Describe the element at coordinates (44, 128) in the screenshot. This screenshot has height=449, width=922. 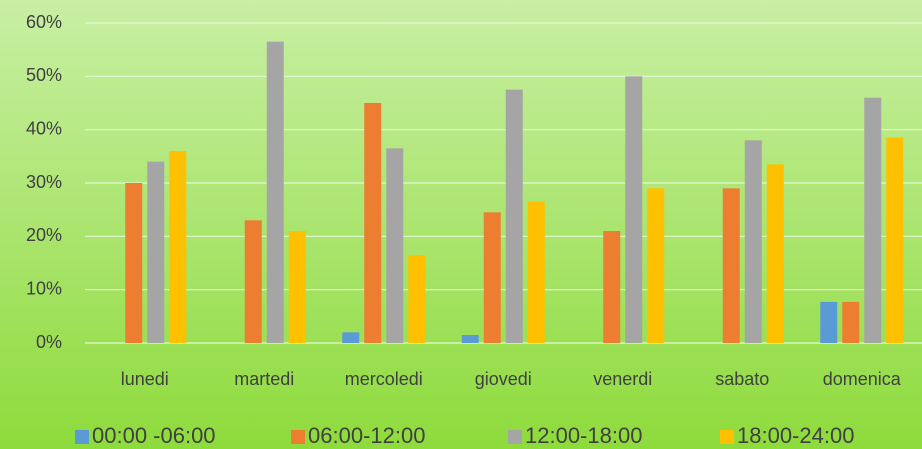
I see `y-tick-label: 40%` at that location.